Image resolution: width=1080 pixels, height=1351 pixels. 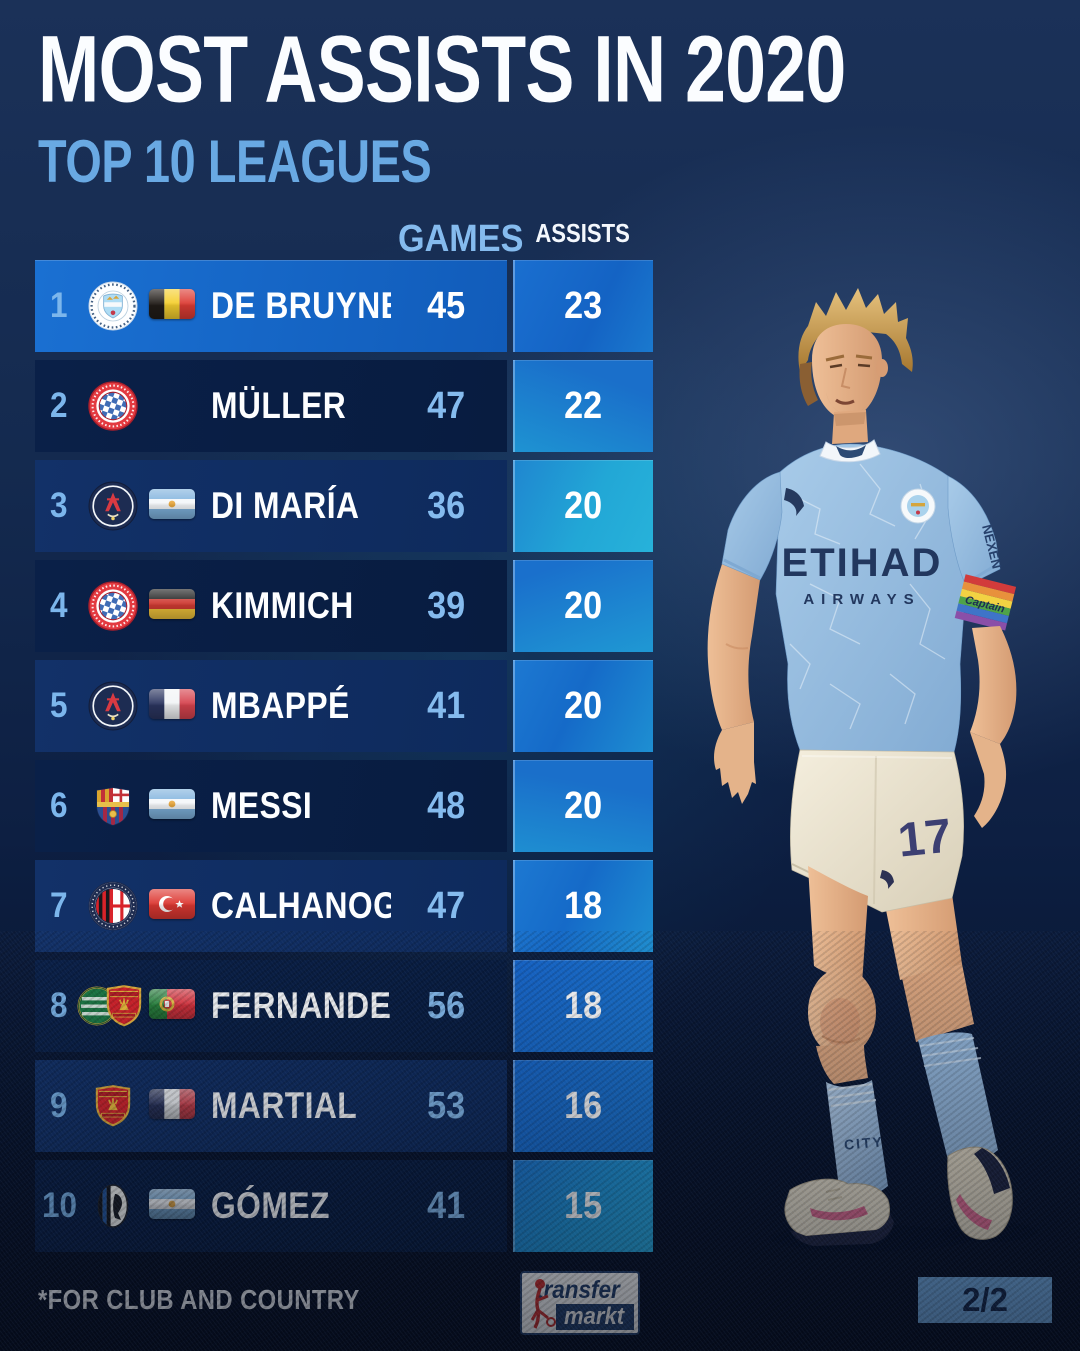 I want to click on assists-cell: 23, so click(x=583, y=306).